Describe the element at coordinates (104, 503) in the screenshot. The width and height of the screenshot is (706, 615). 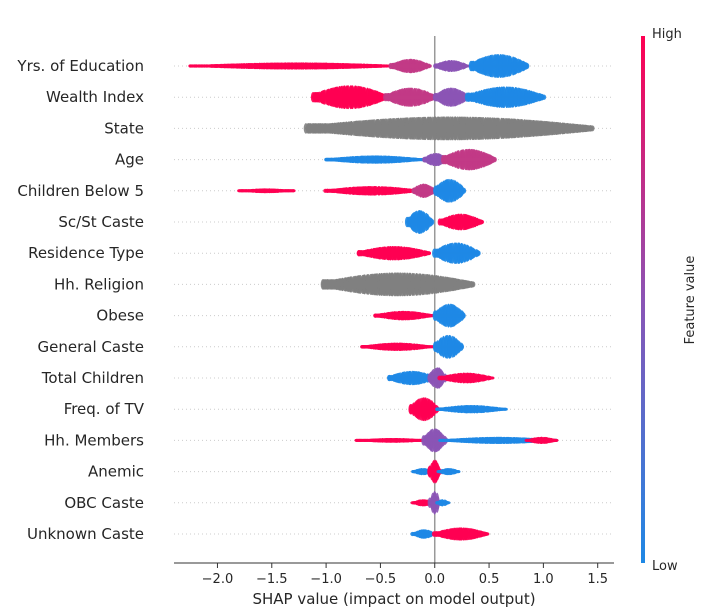
I see `feature-label: OBC Caste` at that location.